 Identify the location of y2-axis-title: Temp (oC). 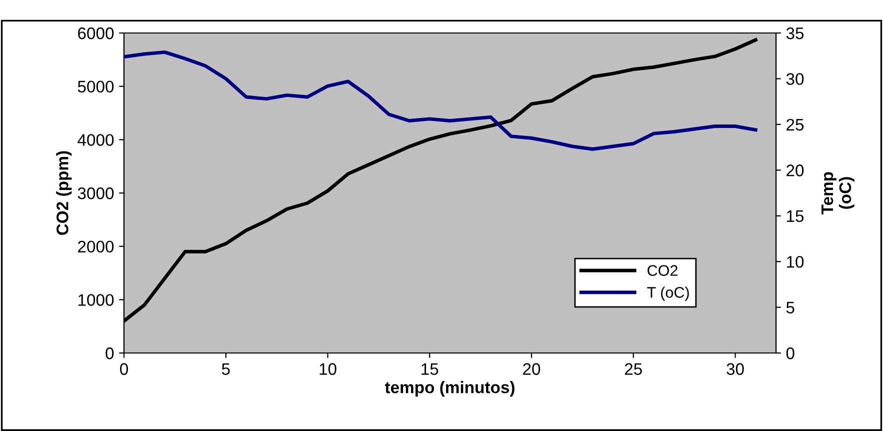
(838, 193).